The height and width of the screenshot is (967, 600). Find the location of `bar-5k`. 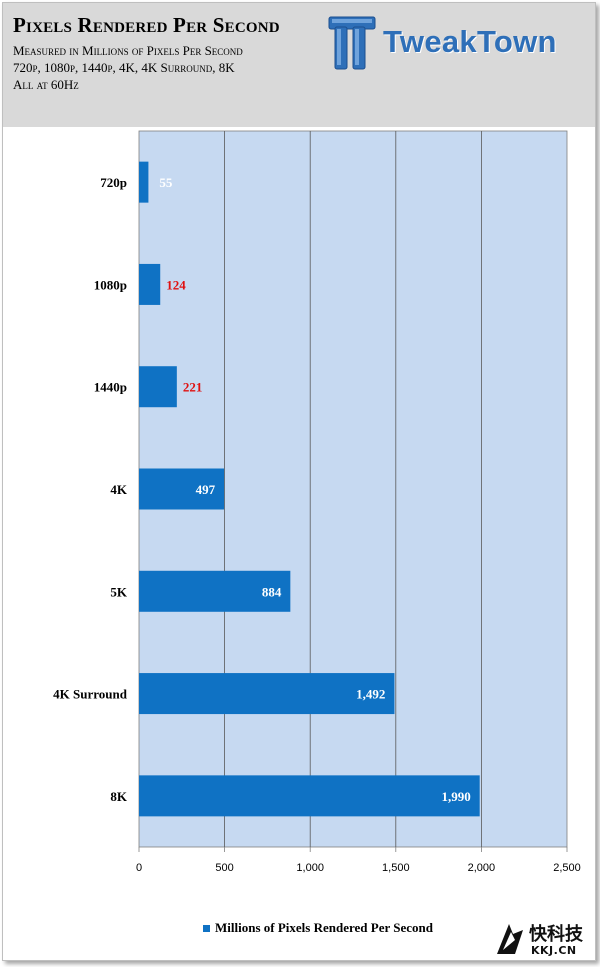

bar-5k is located at coordinates (215, 591).